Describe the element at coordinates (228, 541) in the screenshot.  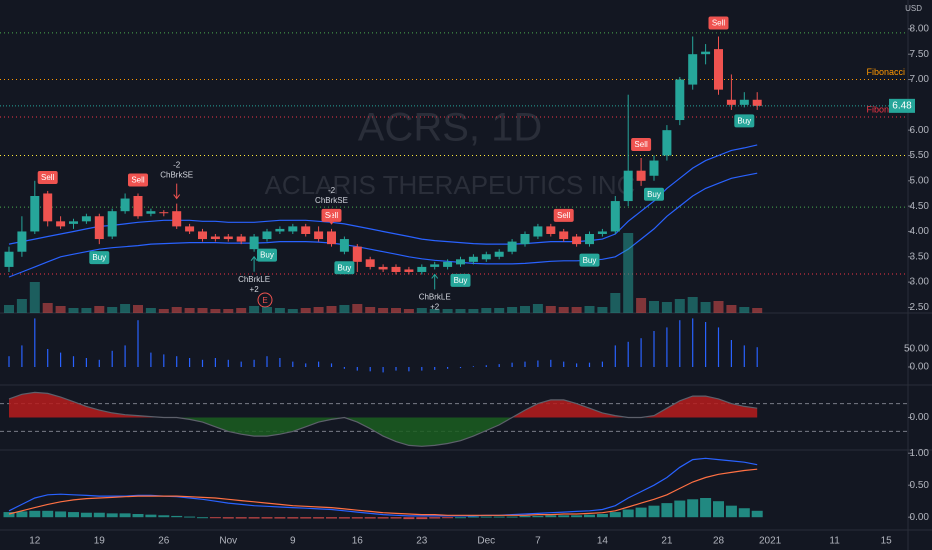
I see `x-tick-label: Nov` at that location.